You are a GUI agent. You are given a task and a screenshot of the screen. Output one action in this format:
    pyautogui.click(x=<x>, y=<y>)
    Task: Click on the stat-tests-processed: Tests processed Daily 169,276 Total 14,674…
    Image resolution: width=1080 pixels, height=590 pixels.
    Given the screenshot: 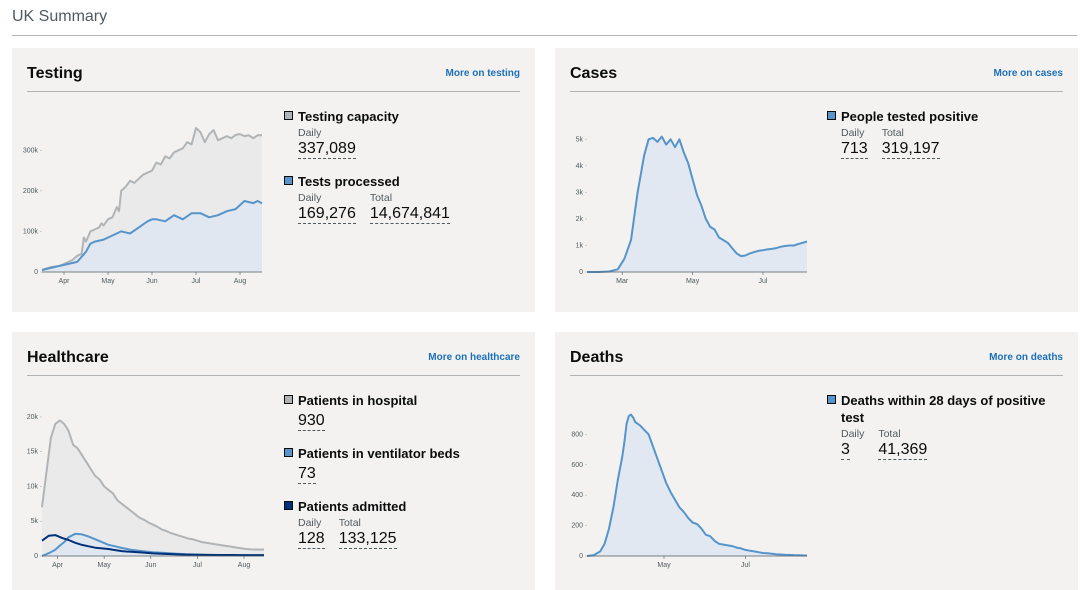 What is the action you would take?
    pyautogui.click(x=374, y=198)
    